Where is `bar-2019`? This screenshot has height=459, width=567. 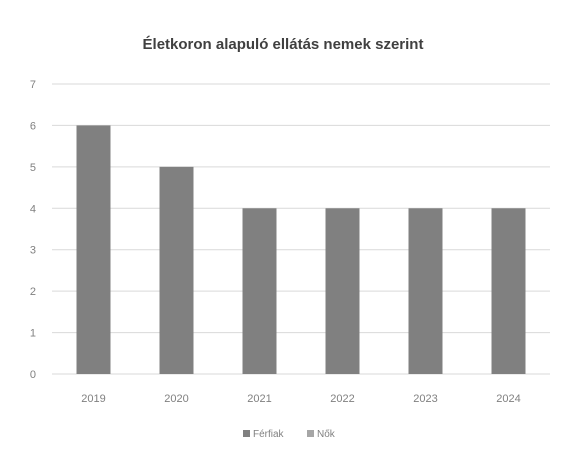
bar-2019 is located at coordinates (93, 249).